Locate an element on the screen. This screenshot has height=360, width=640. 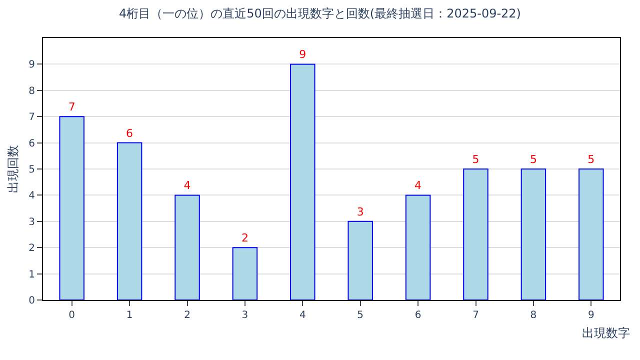
x-axis-title: 出現数字 is located at coordinates (606, 333).